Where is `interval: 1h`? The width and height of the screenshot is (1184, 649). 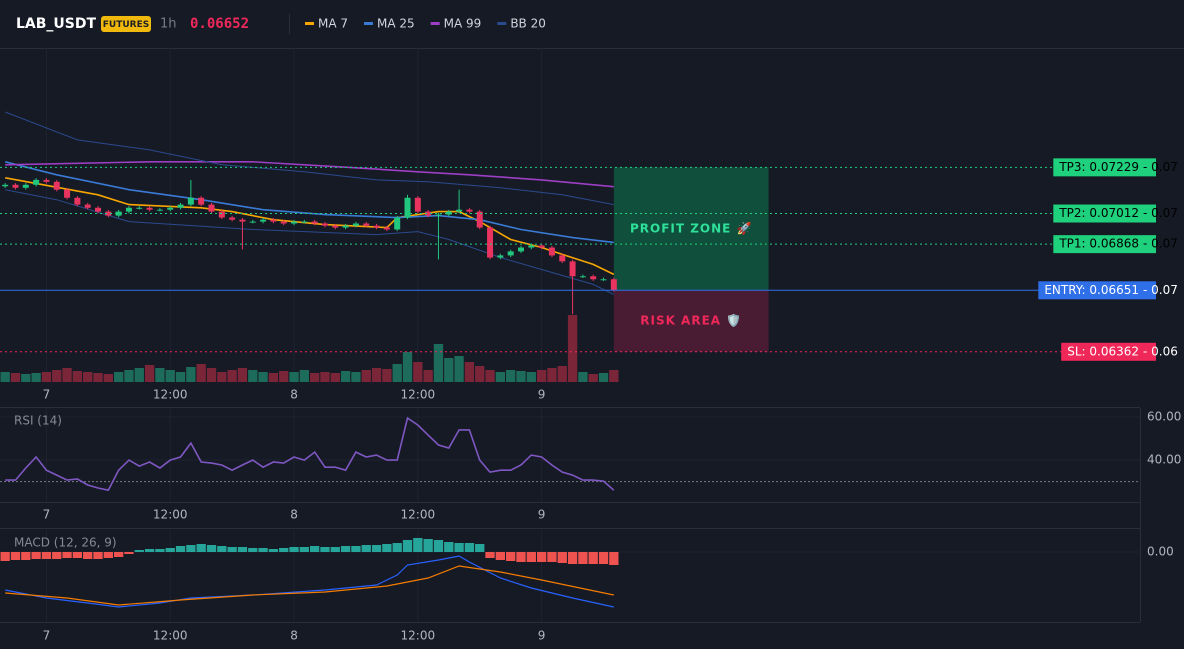
interval: 1h is located at coordinates (168, 24).